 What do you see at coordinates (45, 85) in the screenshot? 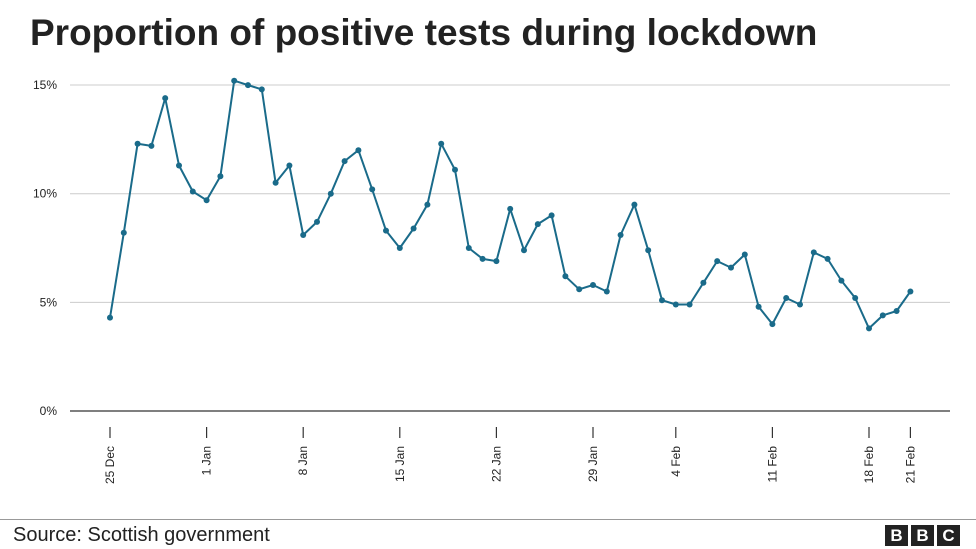
I see `y-tick-label: 15%` at bounding box center [45, 85].